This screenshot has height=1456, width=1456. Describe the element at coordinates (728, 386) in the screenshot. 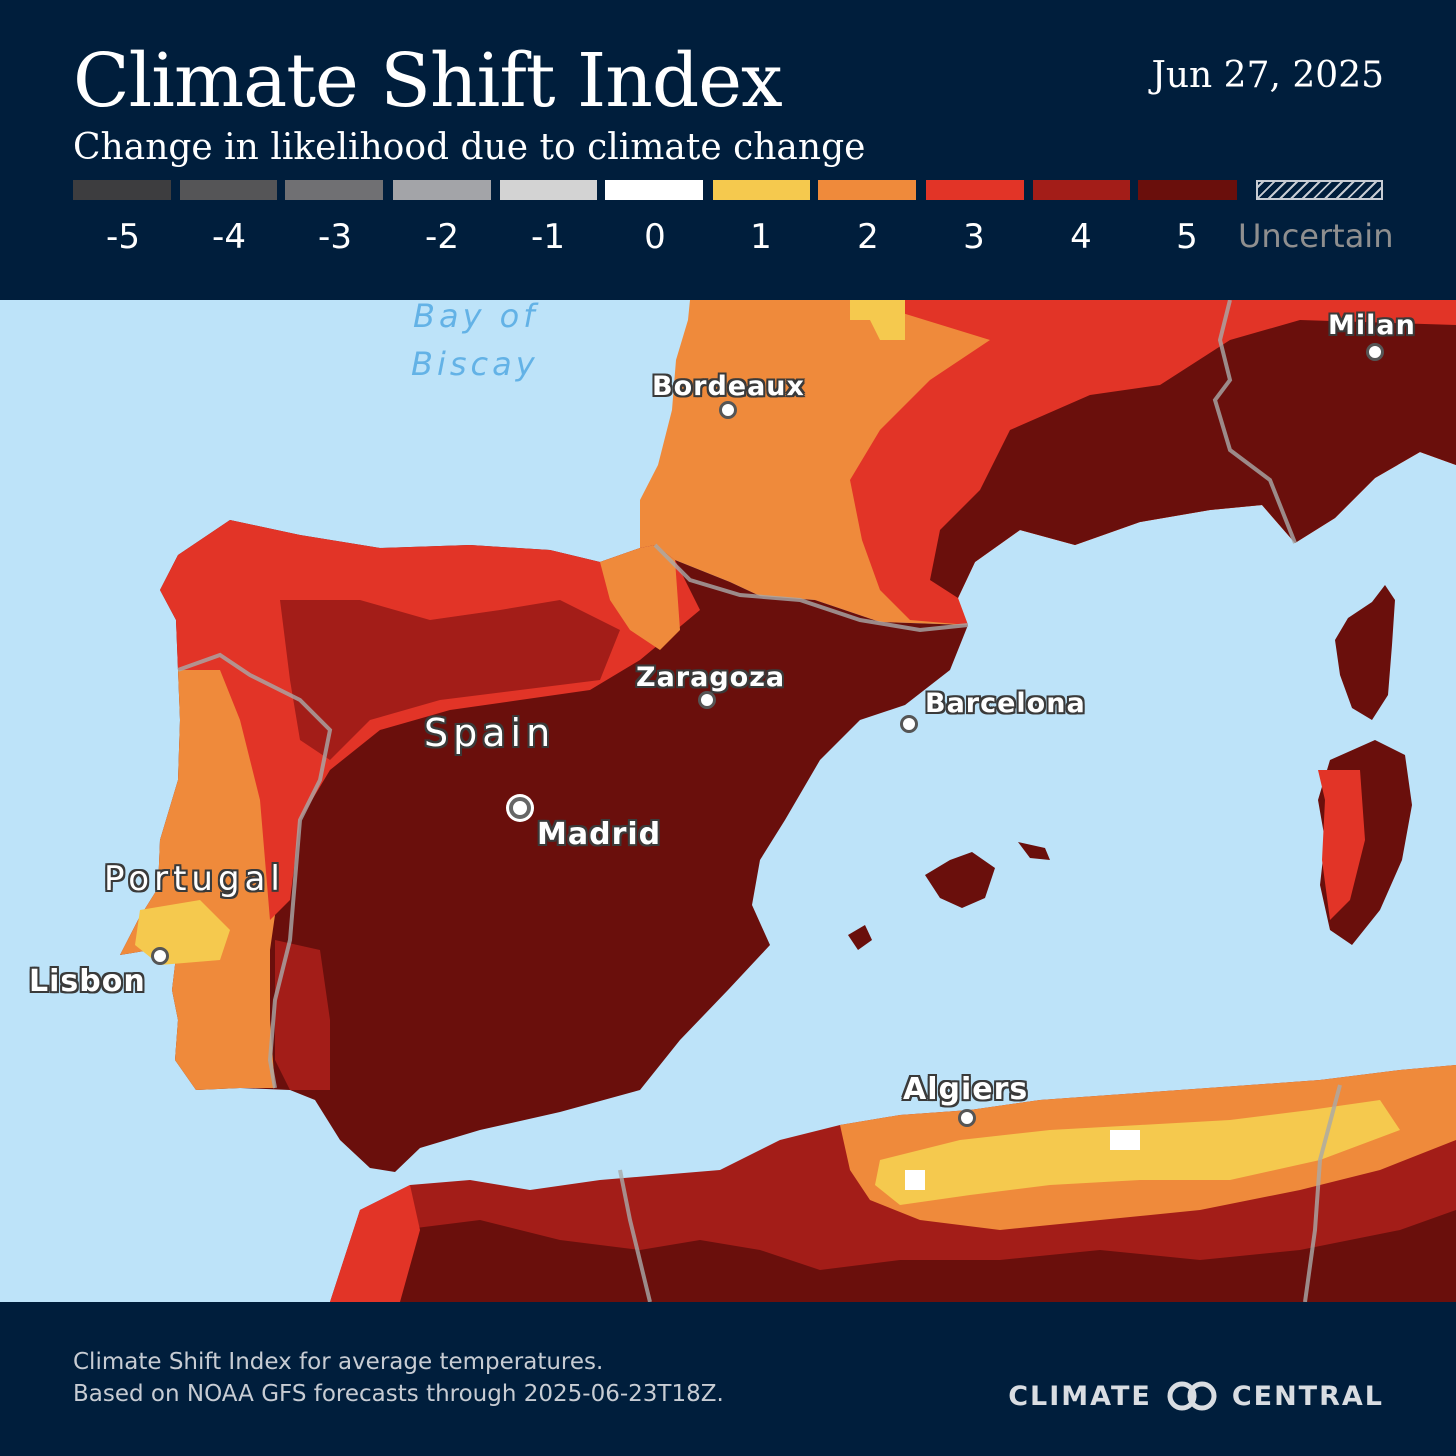

I see `city-label-bordeaux: Bordeaux` at that location.